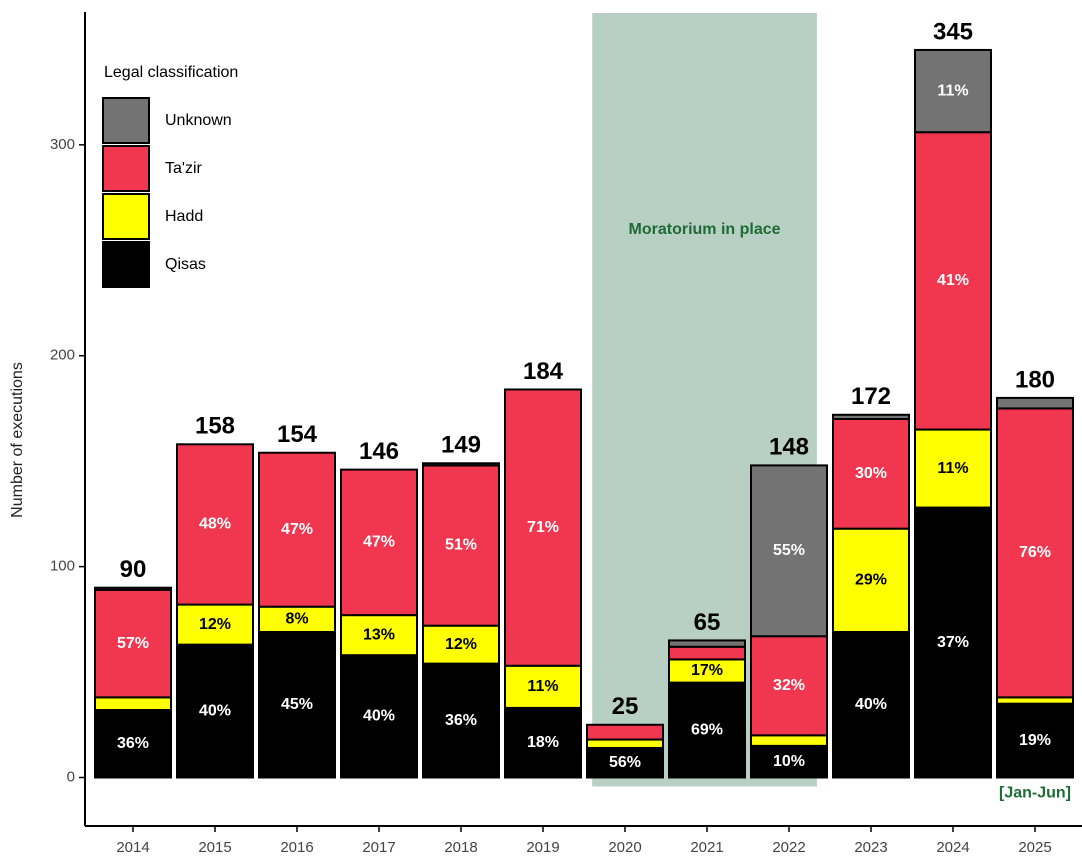 This screenshot has height=865, width=1082. I want to click on segment-label: 55%, so click(789, 550).